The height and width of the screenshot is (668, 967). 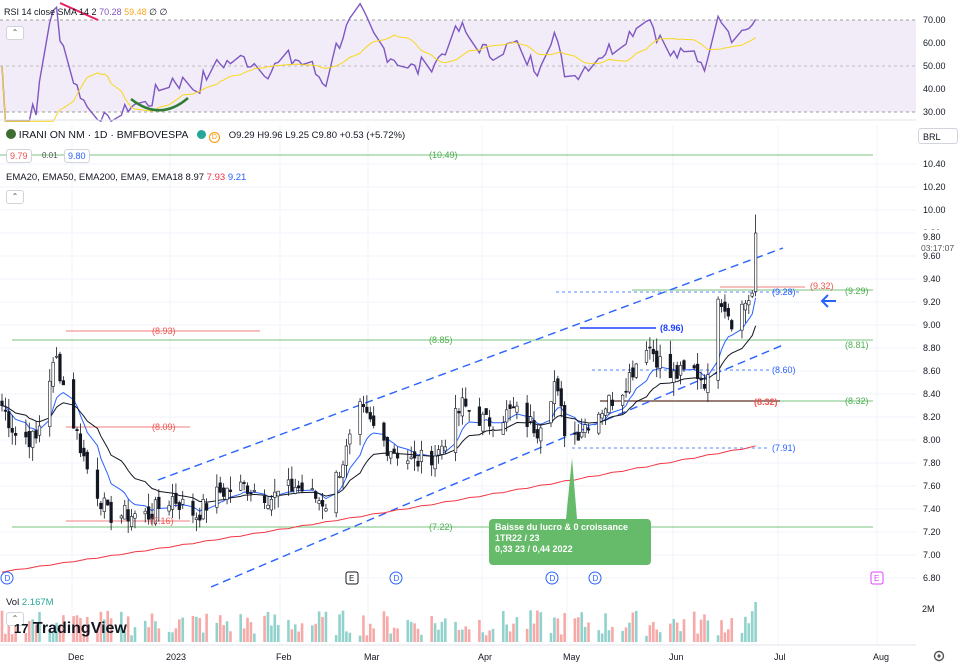 What do you see at coordinates (928, 609) in the screenshot?
I see `volume-axis-tick: 2M` at bounding box center [928, 609].